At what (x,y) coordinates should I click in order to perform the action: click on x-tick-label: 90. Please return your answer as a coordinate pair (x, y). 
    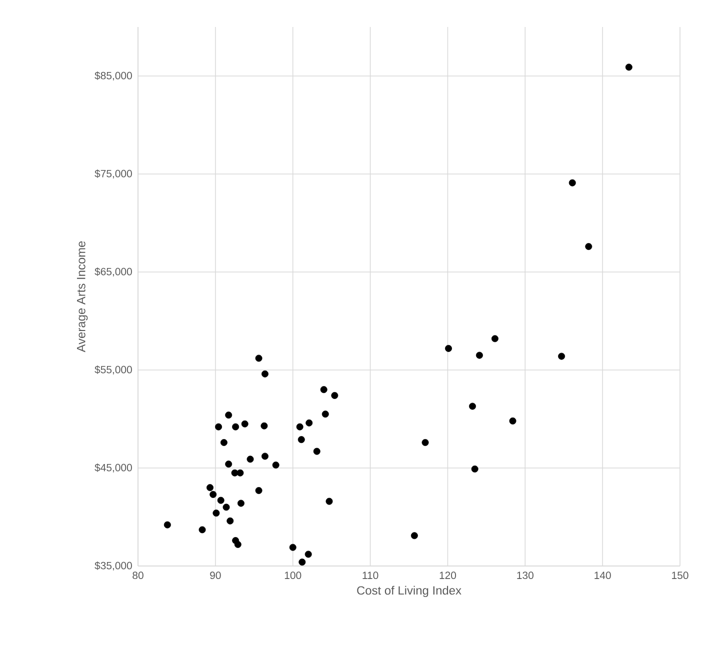
    Looking at the image, I should click on (215, 576).